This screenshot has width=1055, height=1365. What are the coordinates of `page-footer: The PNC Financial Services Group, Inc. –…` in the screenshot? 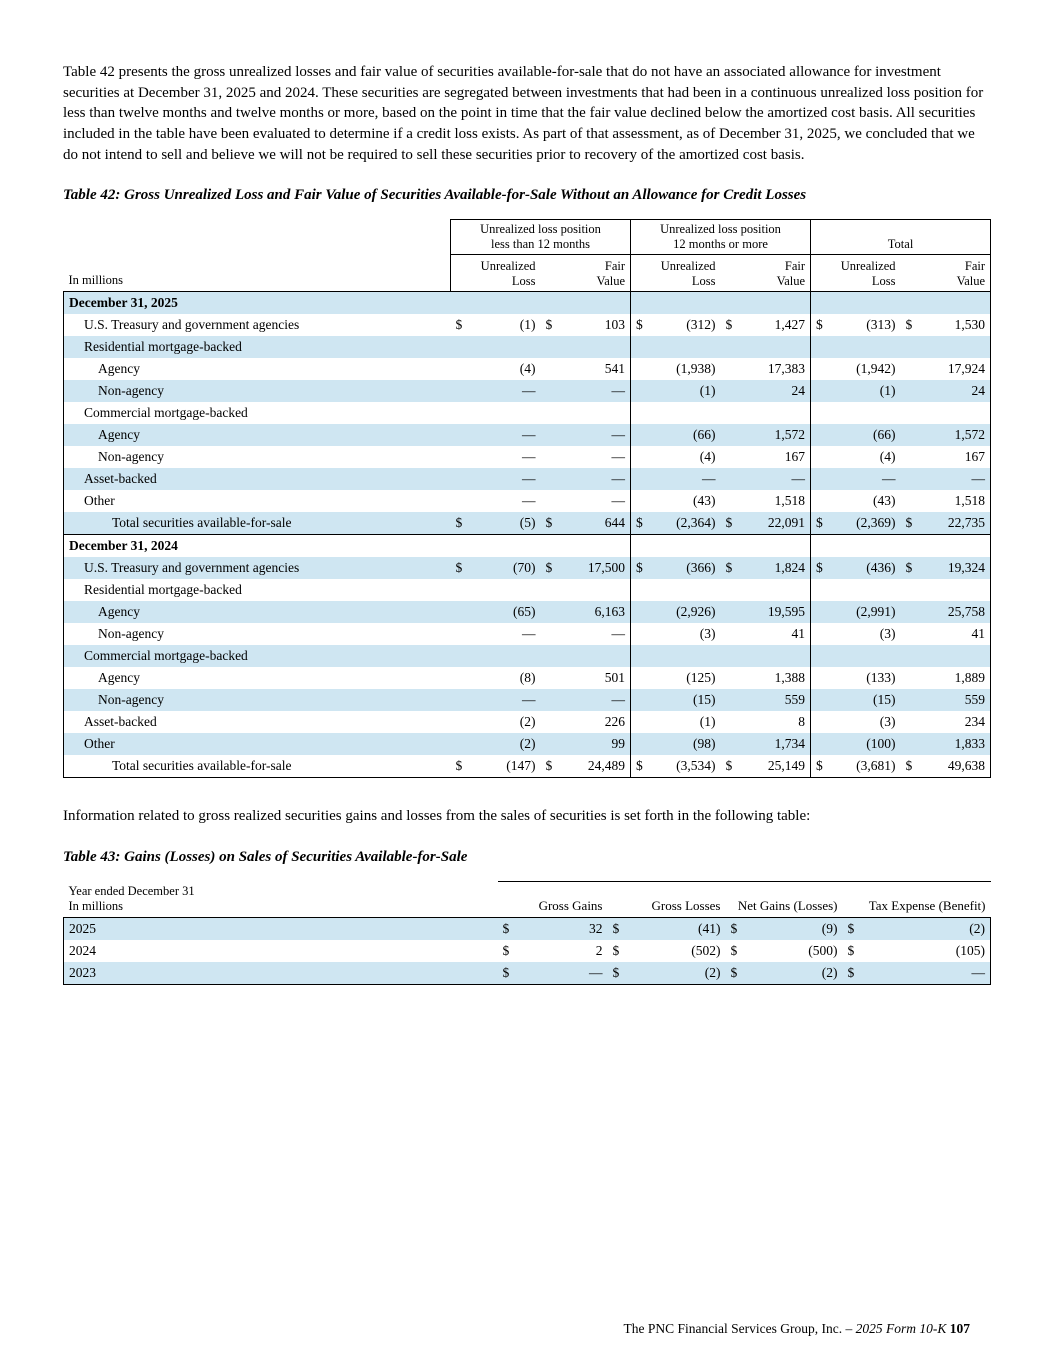 It's located at (797, 1329).